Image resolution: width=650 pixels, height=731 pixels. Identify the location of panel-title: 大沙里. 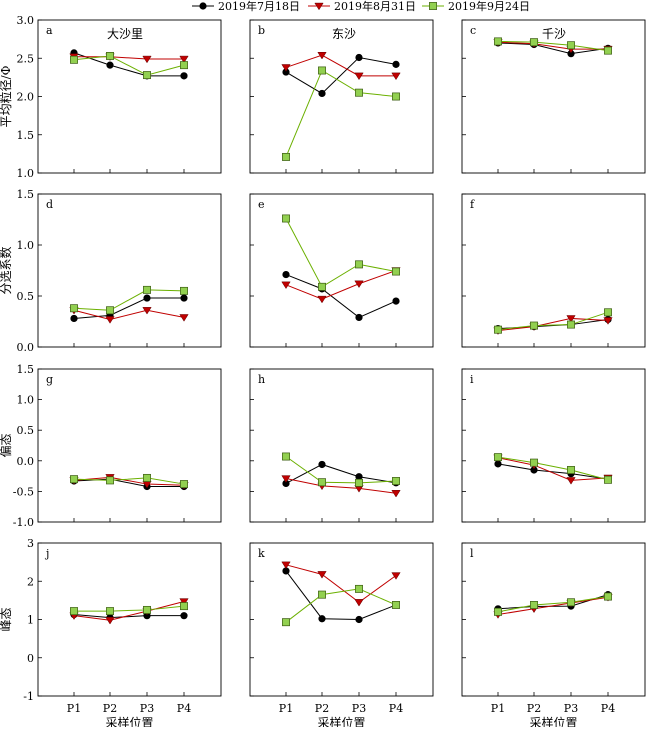
(125, 34).